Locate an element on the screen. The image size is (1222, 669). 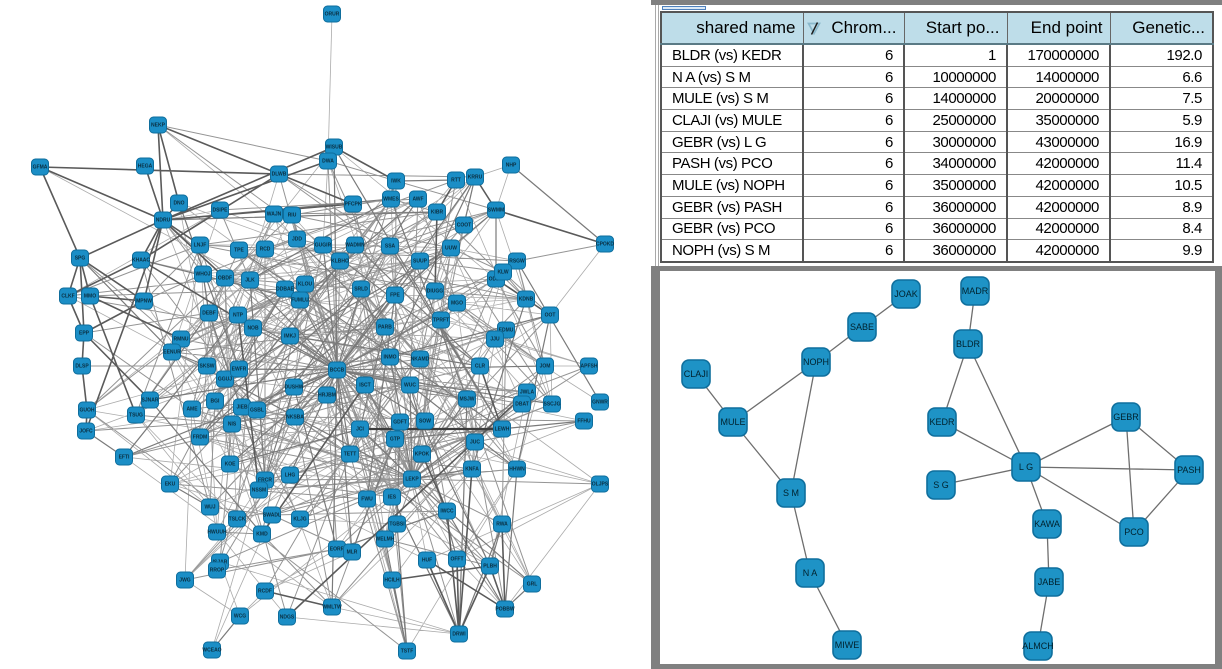
svg-text: NIS is located at coordinates (232, 425).